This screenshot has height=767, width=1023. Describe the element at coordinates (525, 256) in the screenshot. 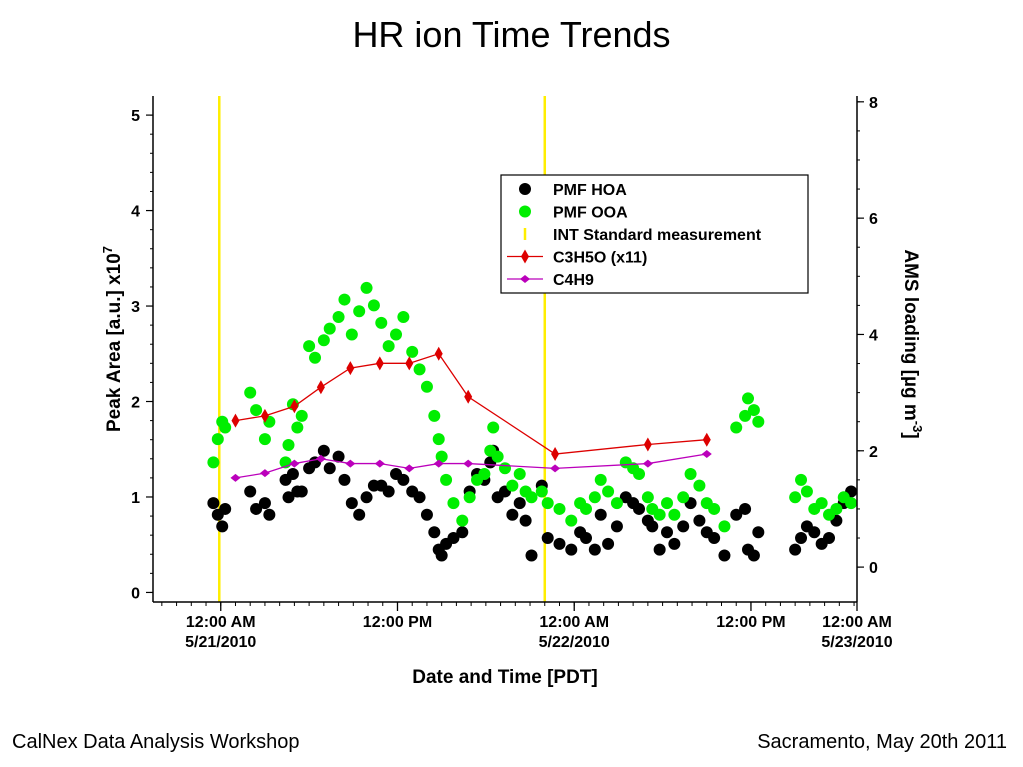

I see `legend-marker-c3h5o` at that location.